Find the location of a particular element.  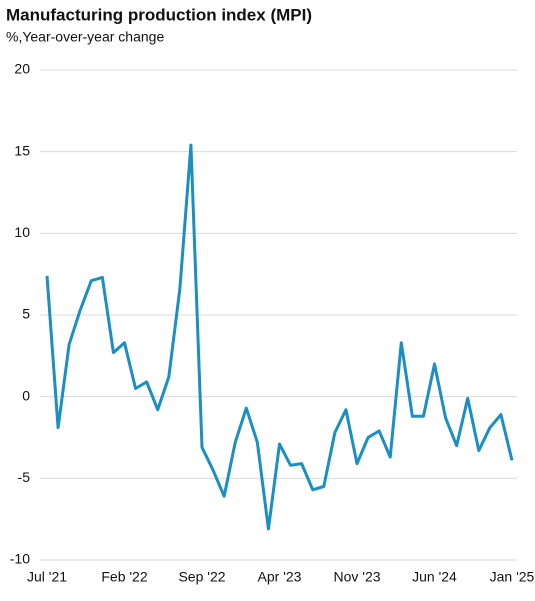

chart-subtitle: %,Year-over-year change is located at coordinates (85, 37).